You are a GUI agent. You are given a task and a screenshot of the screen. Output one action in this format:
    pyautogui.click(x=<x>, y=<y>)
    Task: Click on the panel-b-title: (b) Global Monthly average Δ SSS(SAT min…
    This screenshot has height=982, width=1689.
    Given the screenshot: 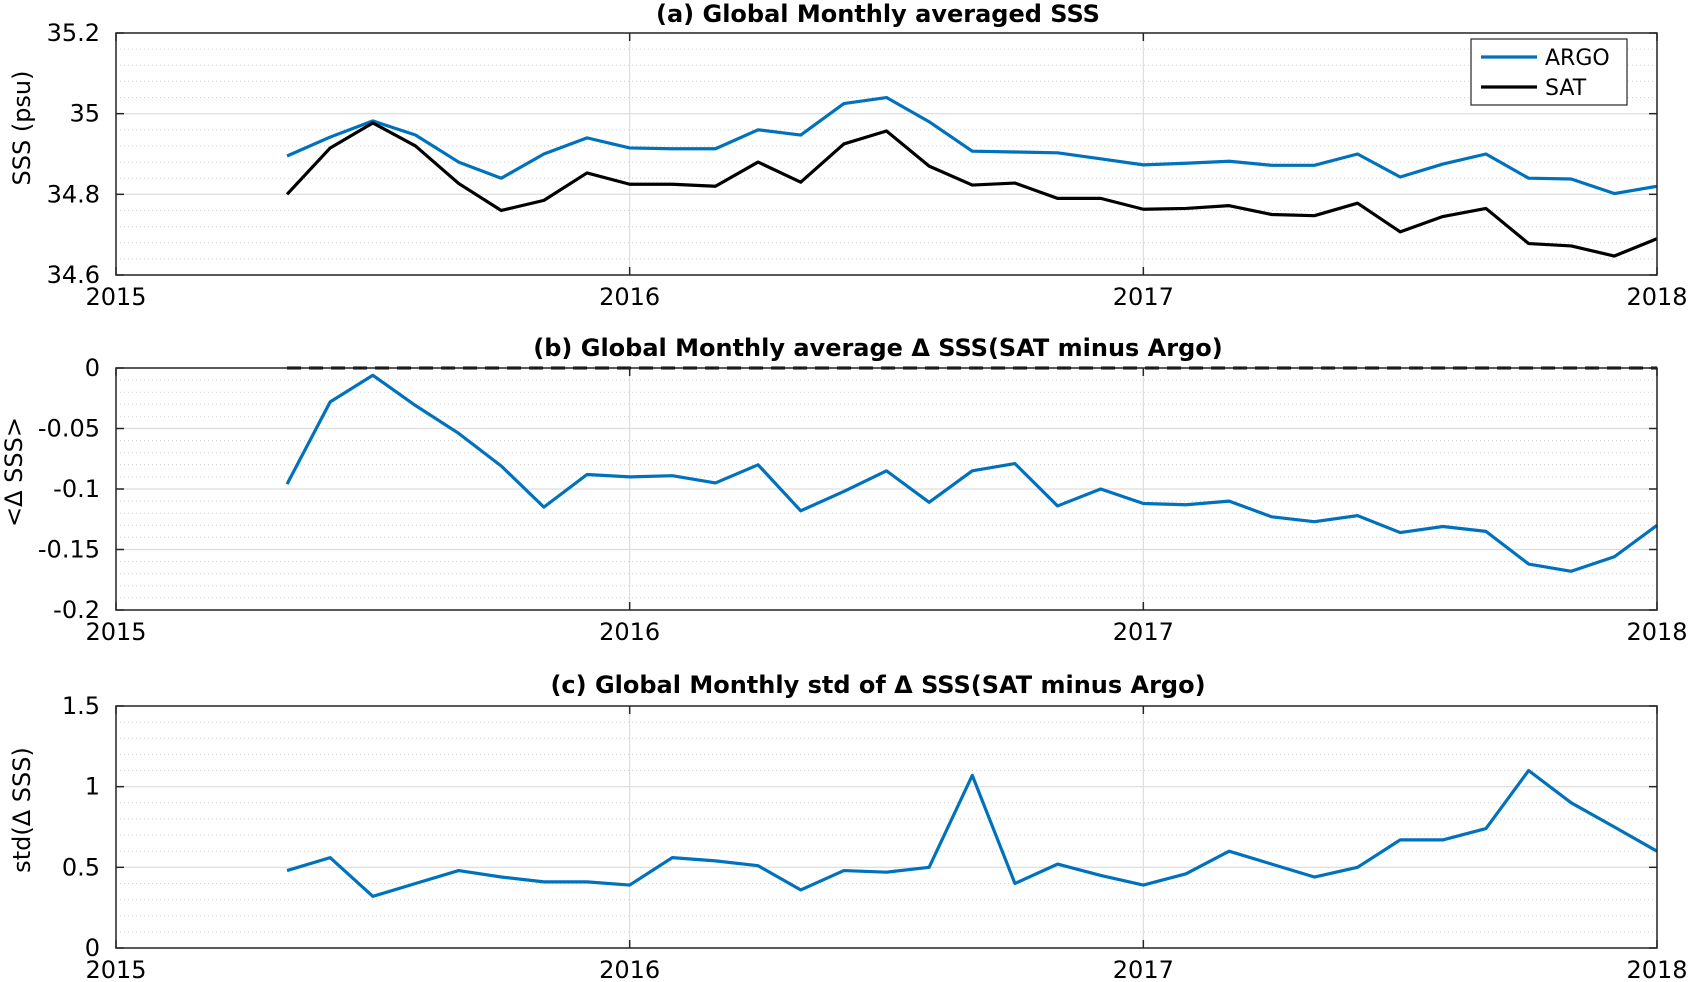 What is the action you would take?
    pyautogui.click(x=877, y=348)
    